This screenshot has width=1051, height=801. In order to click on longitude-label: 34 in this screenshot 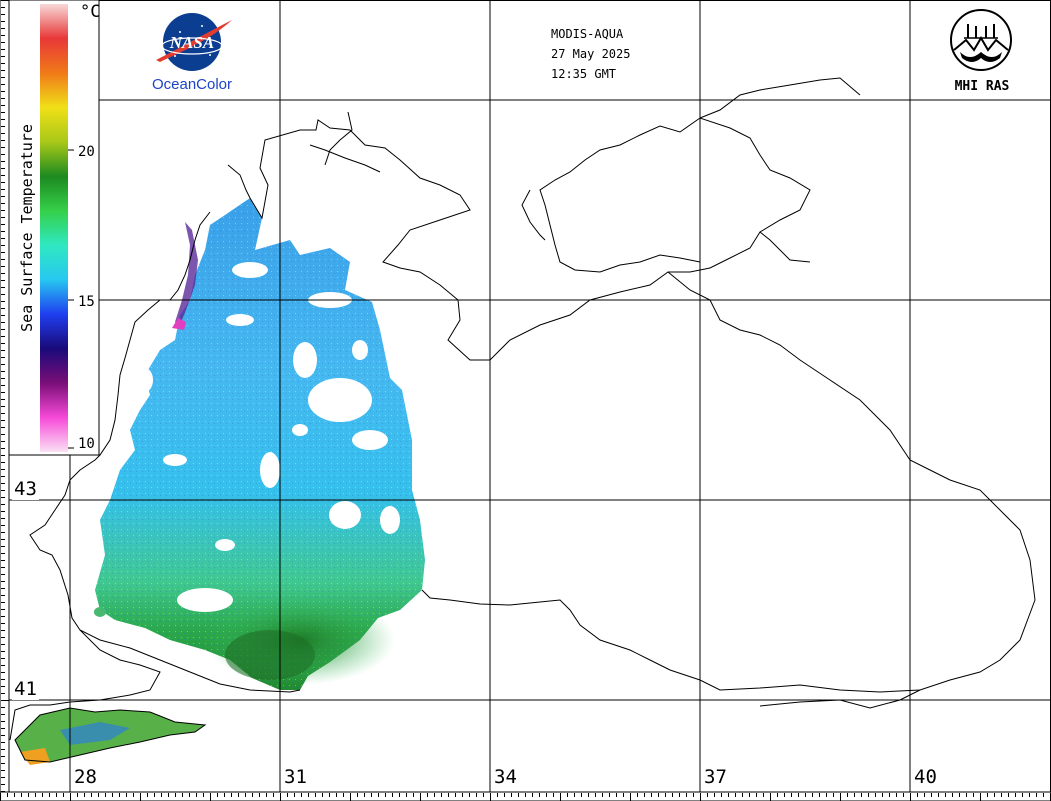, I will do `click(505, 777)`.